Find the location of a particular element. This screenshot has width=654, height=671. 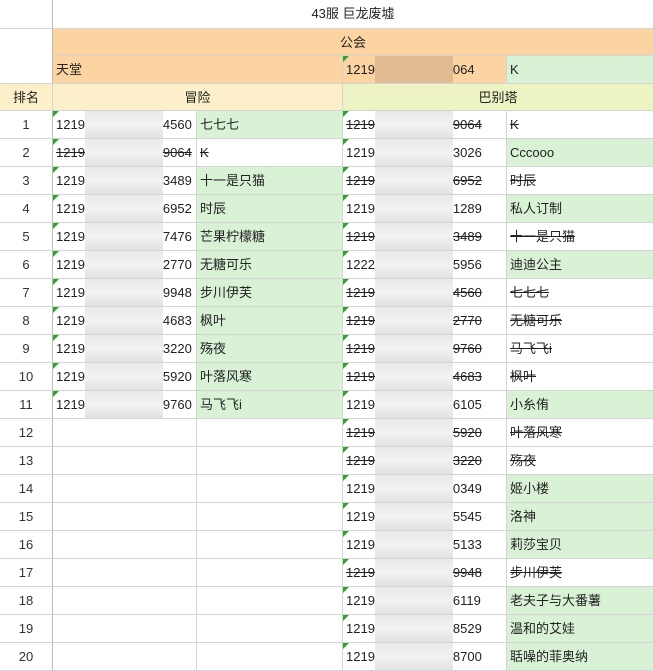

left-player-id-cell: 1219 9760 is located at coordinates (125, 405).